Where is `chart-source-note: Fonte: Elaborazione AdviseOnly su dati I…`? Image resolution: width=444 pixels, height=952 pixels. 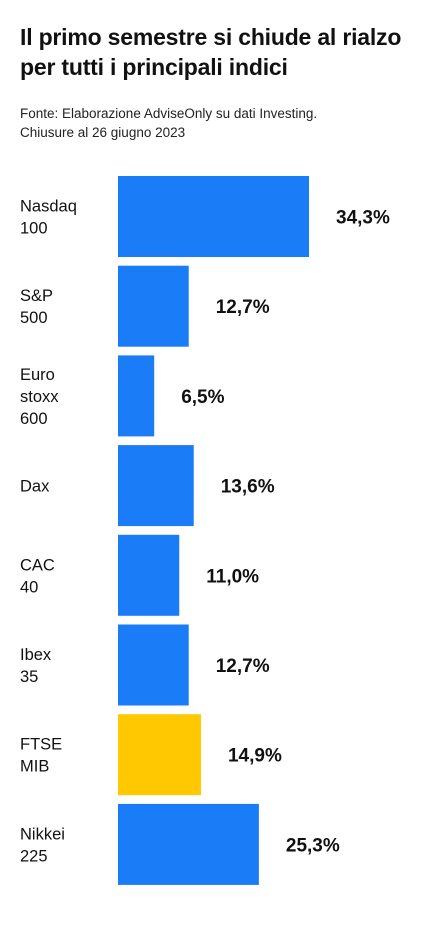
chart-source-note: Fonte: Elaborazione AdviseOnly su dati I… is located at coordinates (225, 123).